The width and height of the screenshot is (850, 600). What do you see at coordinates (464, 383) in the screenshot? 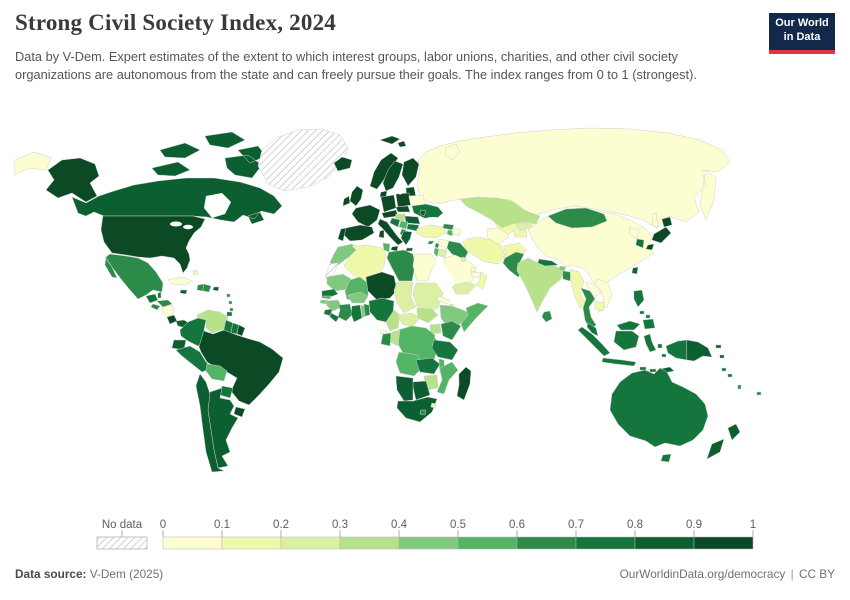
I see `country-madagascar` at bounding box center [464, 383].